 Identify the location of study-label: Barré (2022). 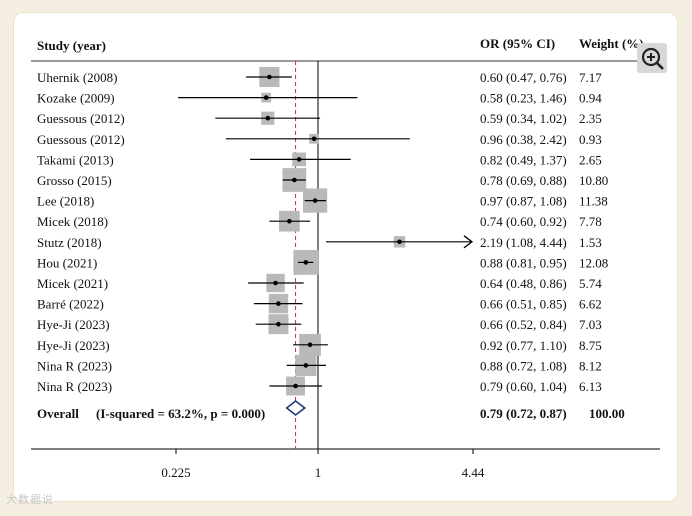
(70, 304).